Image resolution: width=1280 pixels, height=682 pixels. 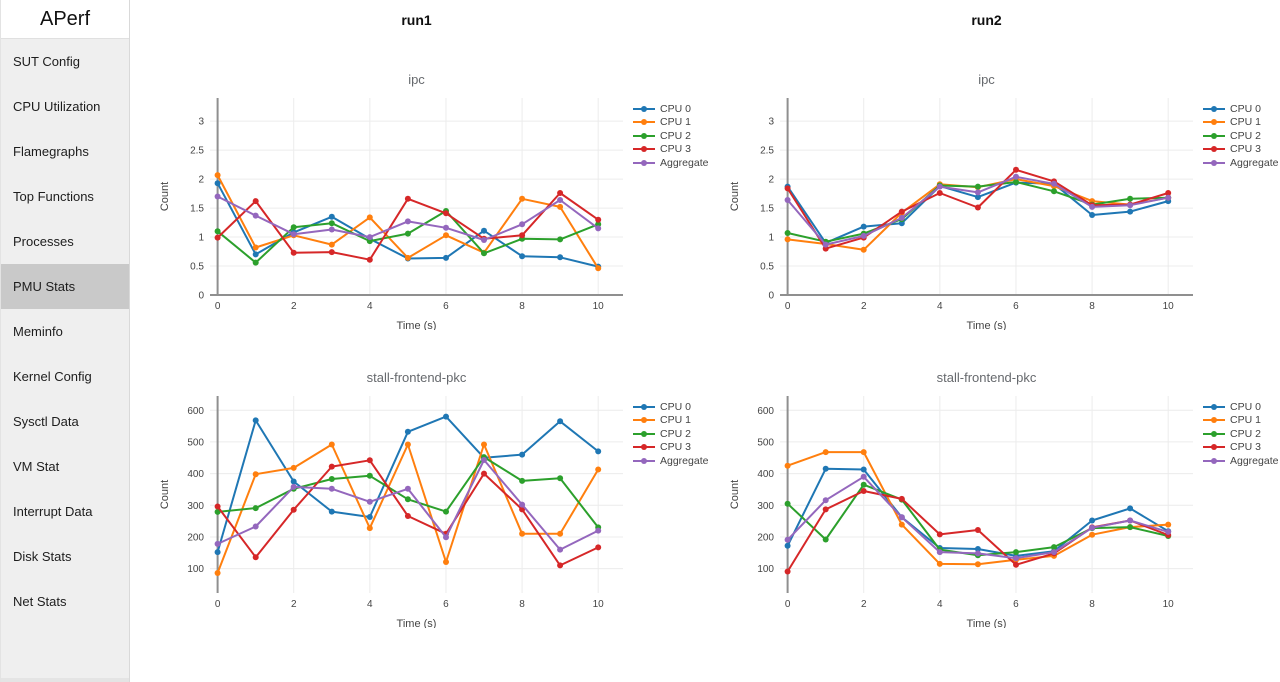 I want to click on sidebar-item-meminfo: Meminfo, so click(x=38, y=331).